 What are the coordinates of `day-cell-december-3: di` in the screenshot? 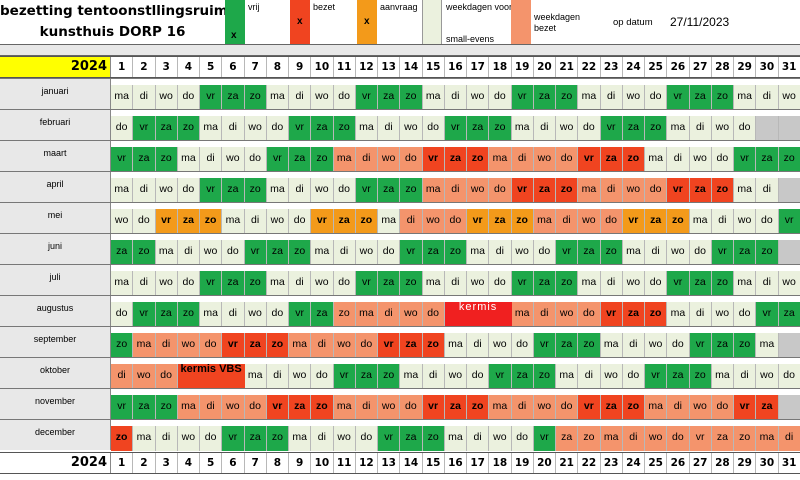 It's located at (166, 438).